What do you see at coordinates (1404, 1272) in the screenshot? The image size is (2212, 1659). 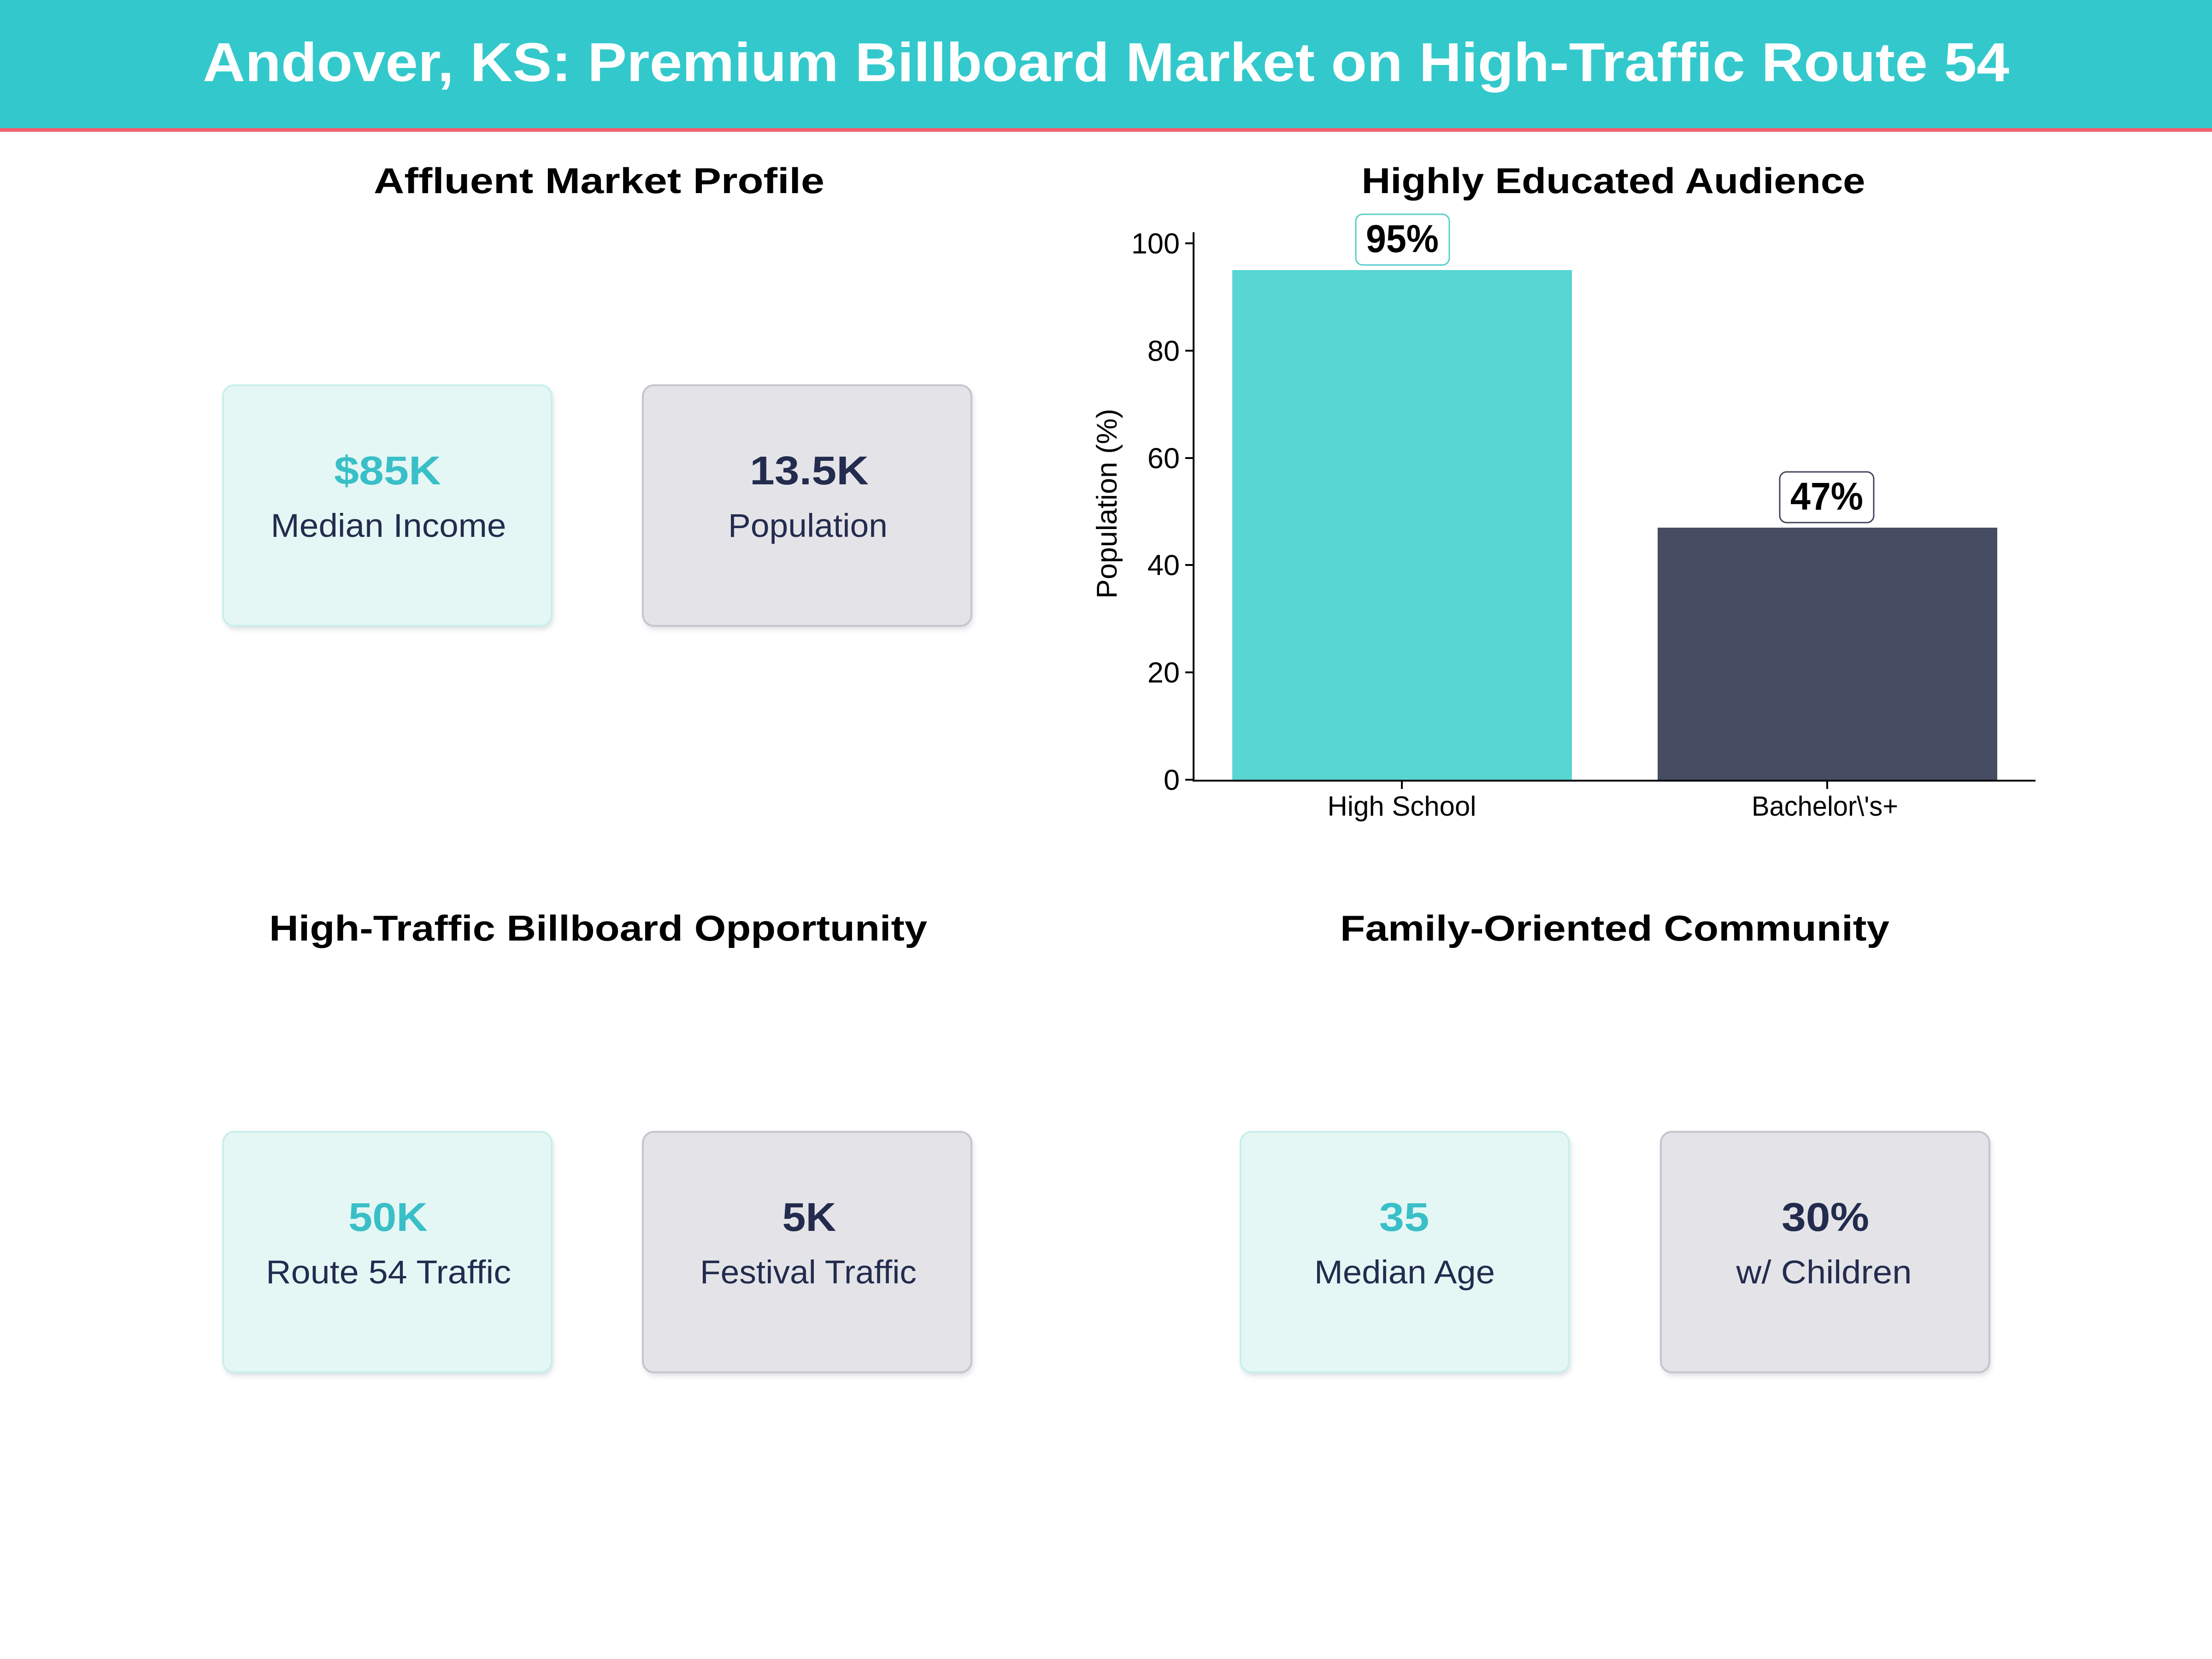 I see `svg-text: Median Age` at bounding box center [1404, 1272].